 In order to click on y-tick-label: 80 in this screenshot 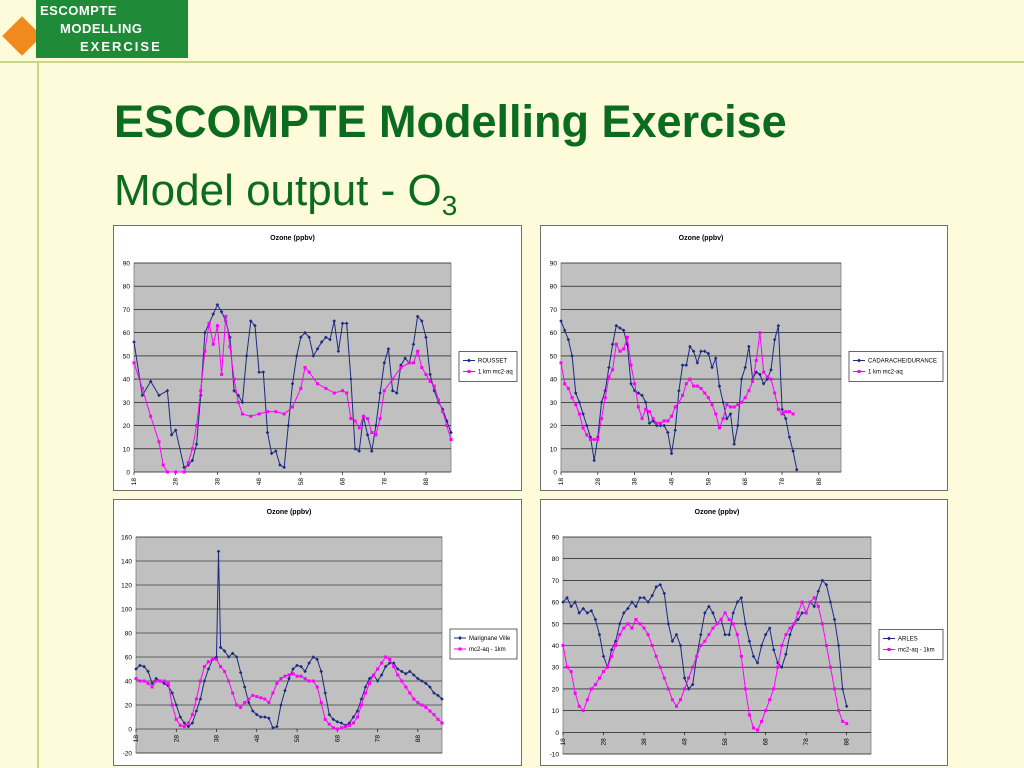, I will do `click(554, 287)`.